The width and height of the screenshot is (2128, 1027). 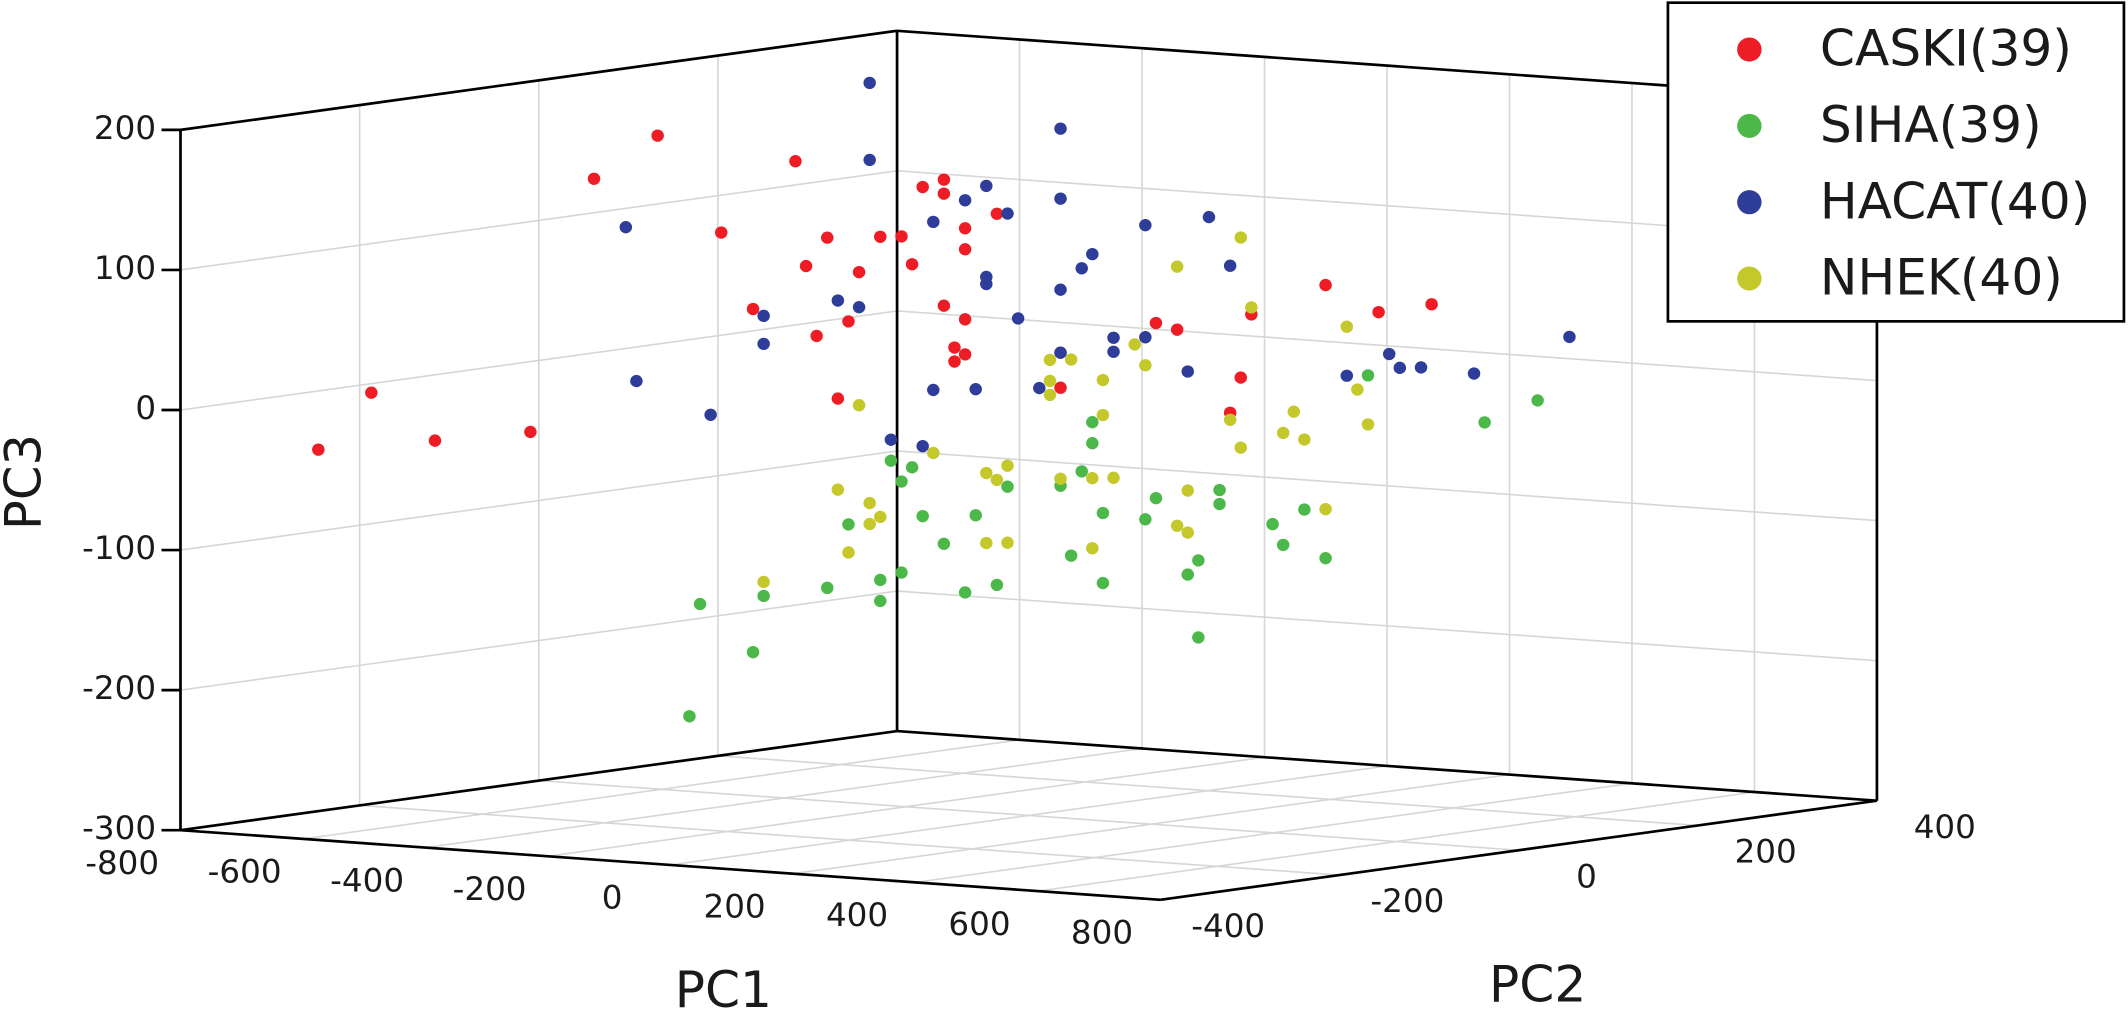 What do you see at coordinates (145, 408) in the screenshot?
I see `z-tick-label: 0` at bounding box center [145, 408].